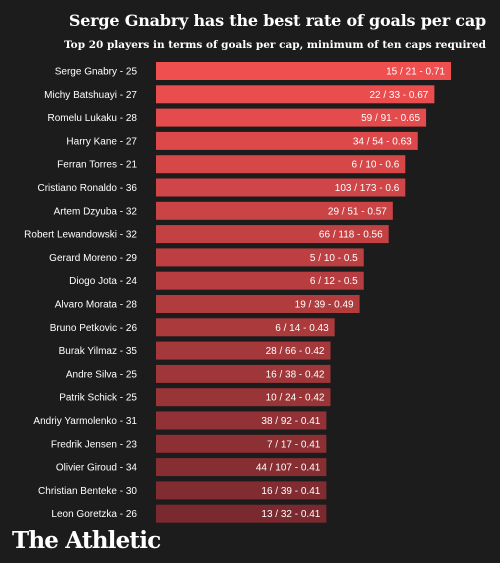 Image resolution: width=500 pixels, height=563 pixels. Describe the element at coordinates (334, 258) in the screenshot. I see `data-label: 5 / 10 - 0.5` at that location.